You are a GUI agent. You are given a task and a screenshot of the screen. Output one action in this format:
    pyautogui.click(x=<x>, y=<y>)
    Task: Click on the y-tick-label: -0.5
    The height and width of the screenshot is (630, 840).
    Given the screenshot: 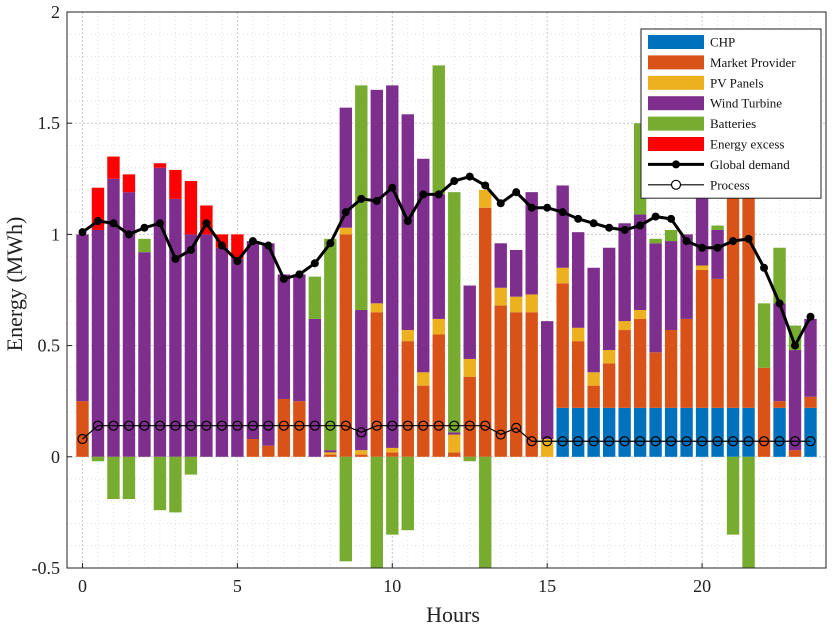 What is the action you would take?
    pyautogui.click(x=46, y=568)
    